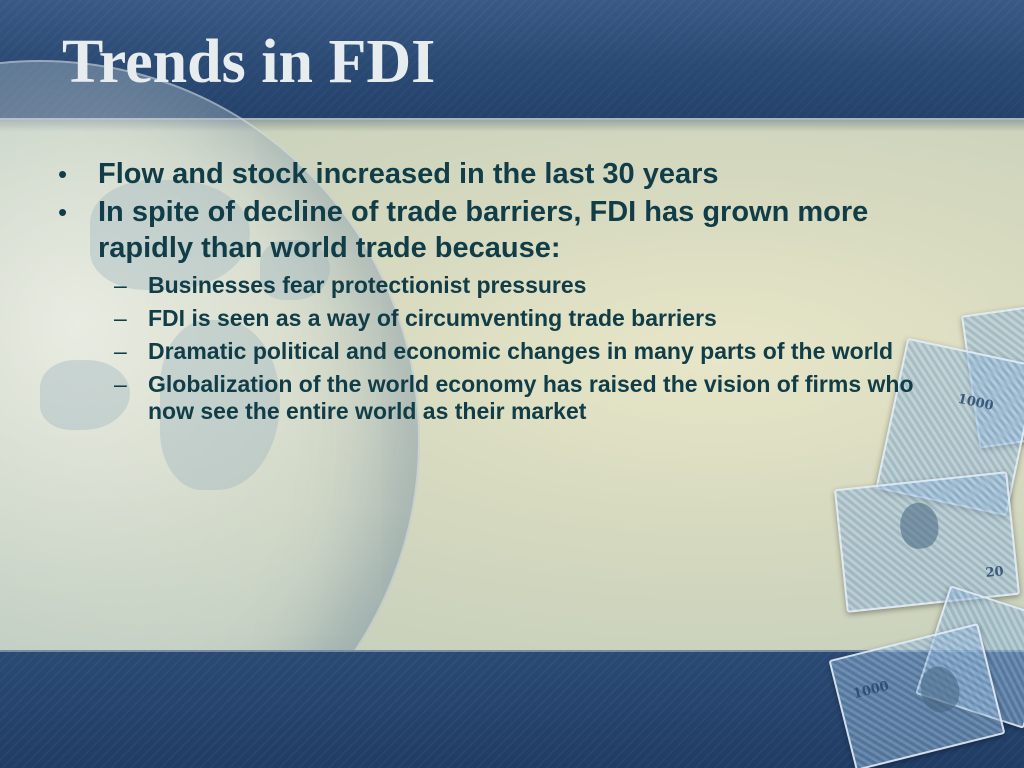 This screenshot has height=768, width=1024. I want to click on banknote: 1000, so click(917, 695).